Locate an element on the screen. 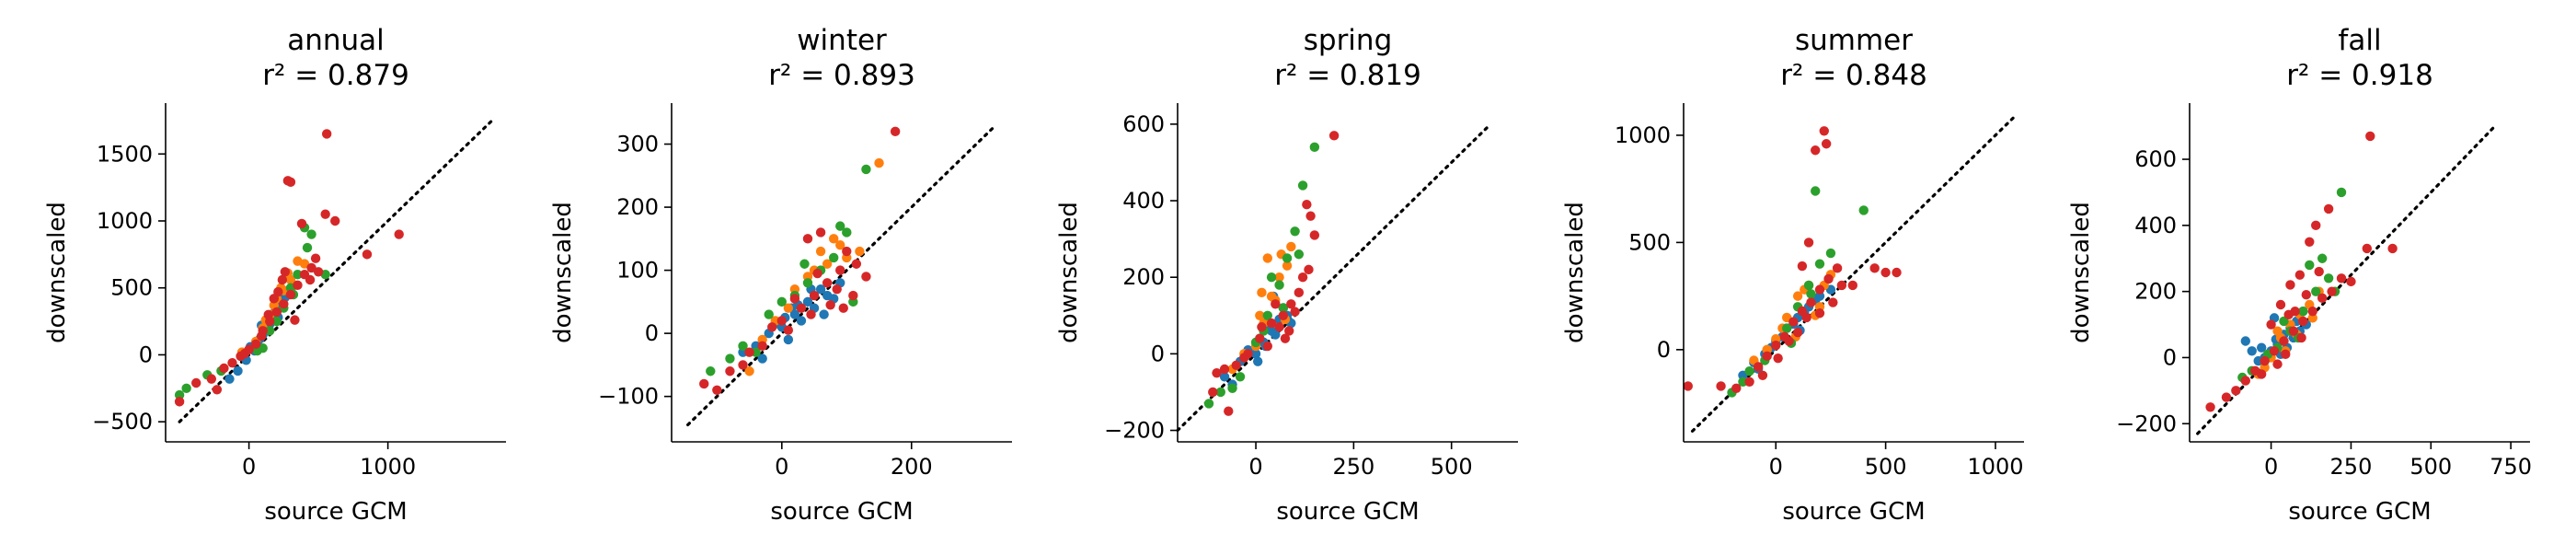 The width and height of the screenshot is (2576, 556). y-tick-label: 400 is located at coordinates (1143, 201).